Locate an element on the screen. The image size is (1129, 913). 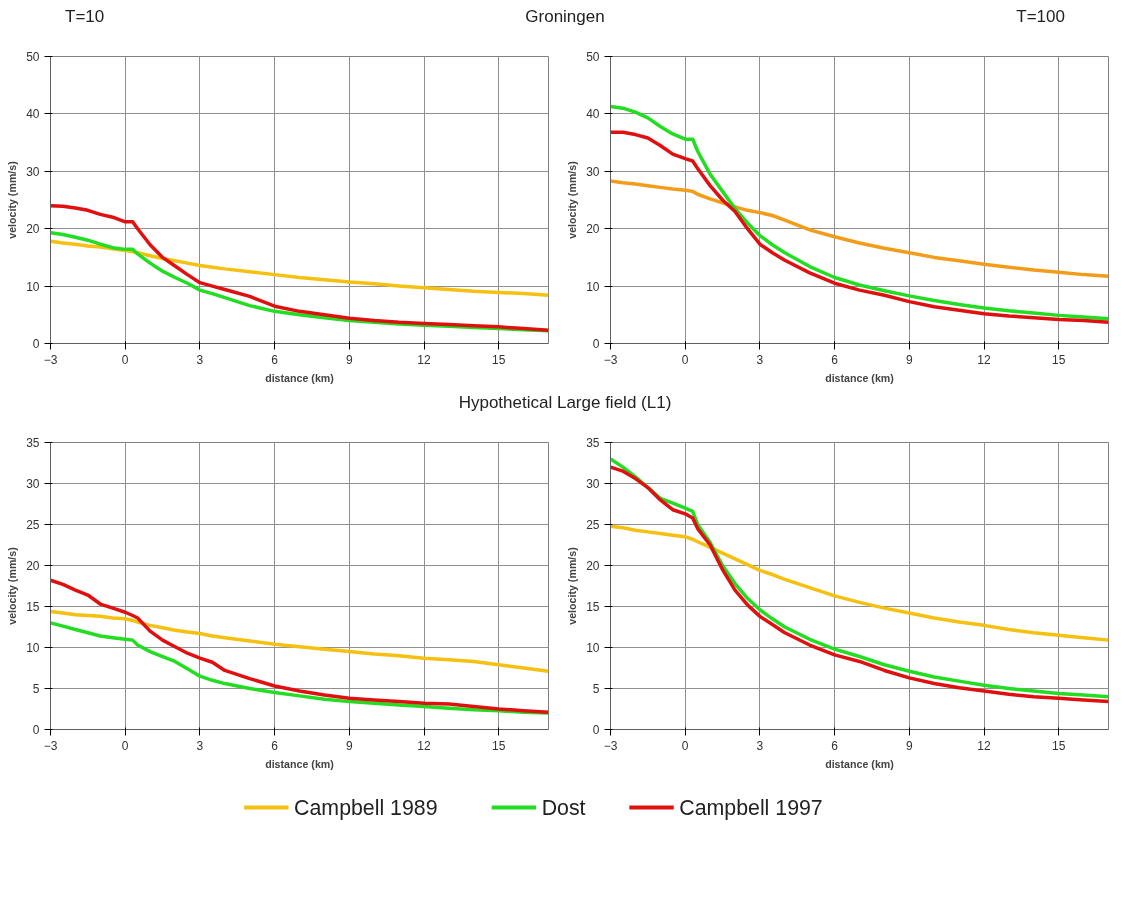
legend-label: Campbell 1989 is located at coordinates (366, 807).